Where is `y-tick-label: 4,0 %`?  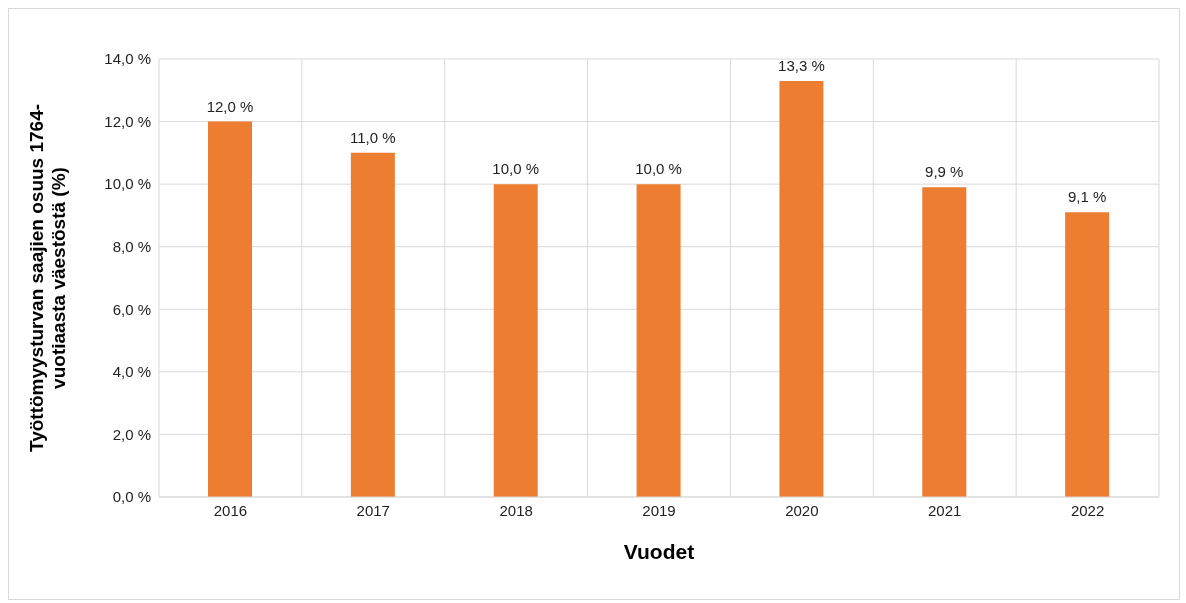 y-tick-label: 4,0 % is located at coordinates (131, 372).